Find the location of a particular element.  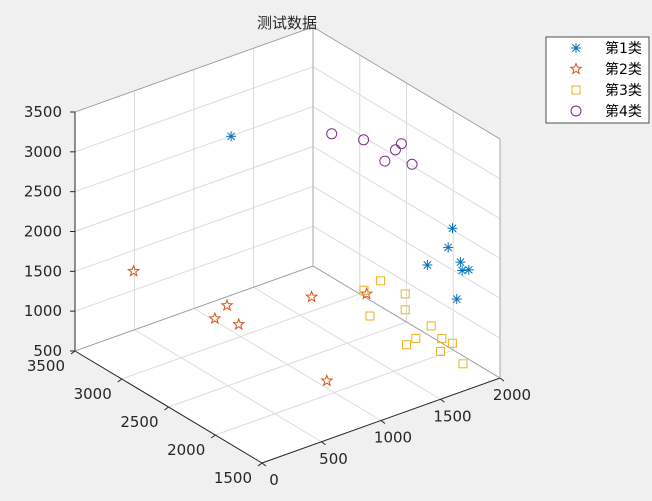

x-tick-label: 0 is located at coordinates (274, 480).